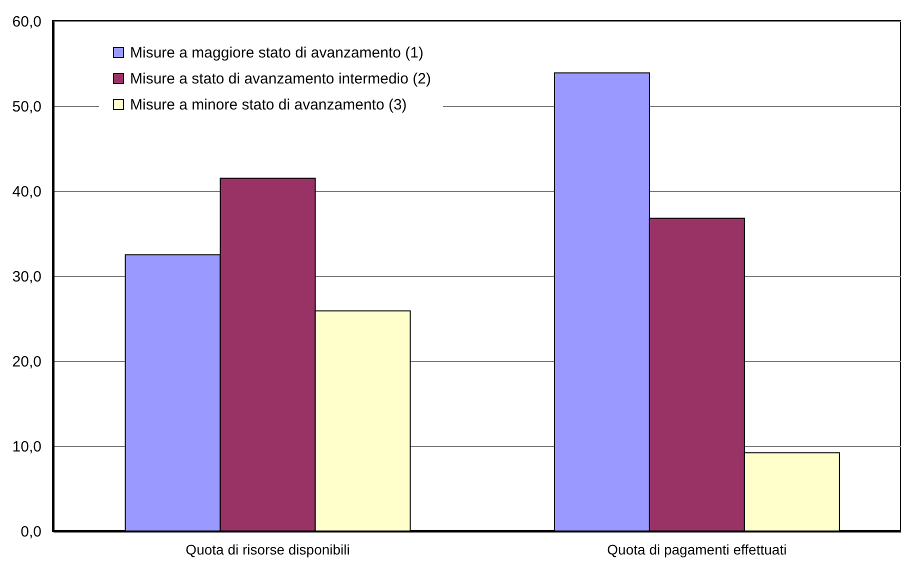 This screenshot has height=561, width=901. Describe the element at coordinates (268, 105) in the screenshot. I see `legend-label: Misure a minore stato di avanzamento (3)` at that location.